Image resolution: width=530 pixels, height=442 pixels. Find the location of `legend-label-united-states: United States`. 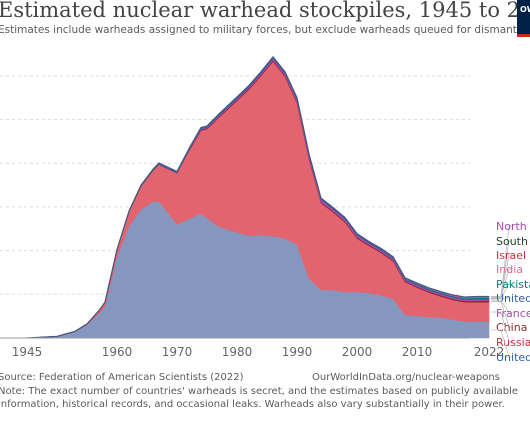

legend-label-united-states: United States is located at coordinates (513, 357).